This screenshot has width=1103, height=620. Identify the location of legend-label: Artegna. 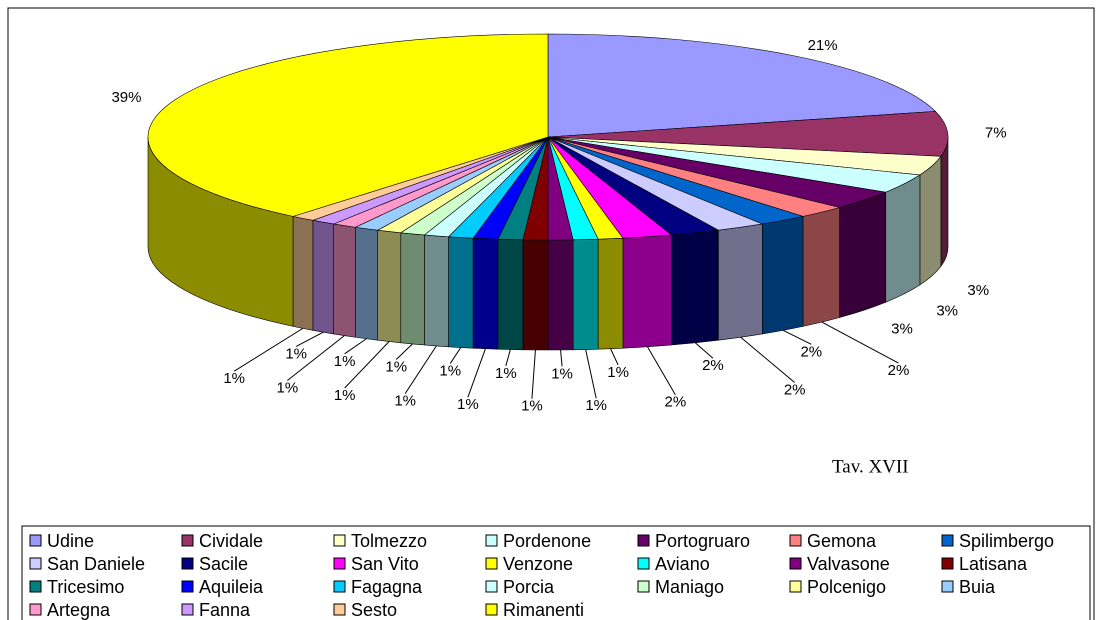
(79, 610).